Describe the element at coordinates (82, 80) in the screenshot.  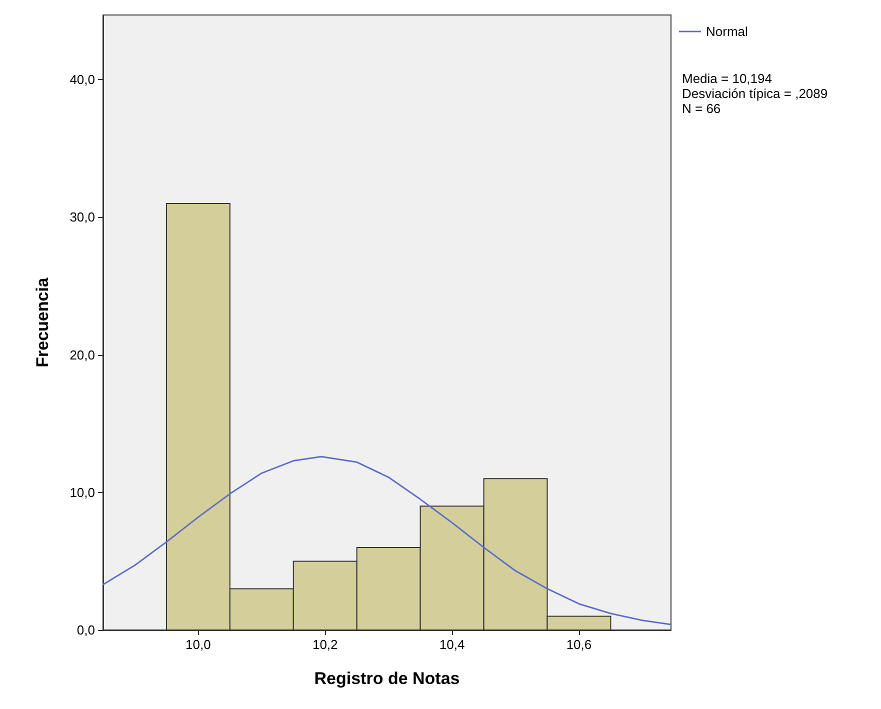
I see `y-tick-label: 40,0` at that location.